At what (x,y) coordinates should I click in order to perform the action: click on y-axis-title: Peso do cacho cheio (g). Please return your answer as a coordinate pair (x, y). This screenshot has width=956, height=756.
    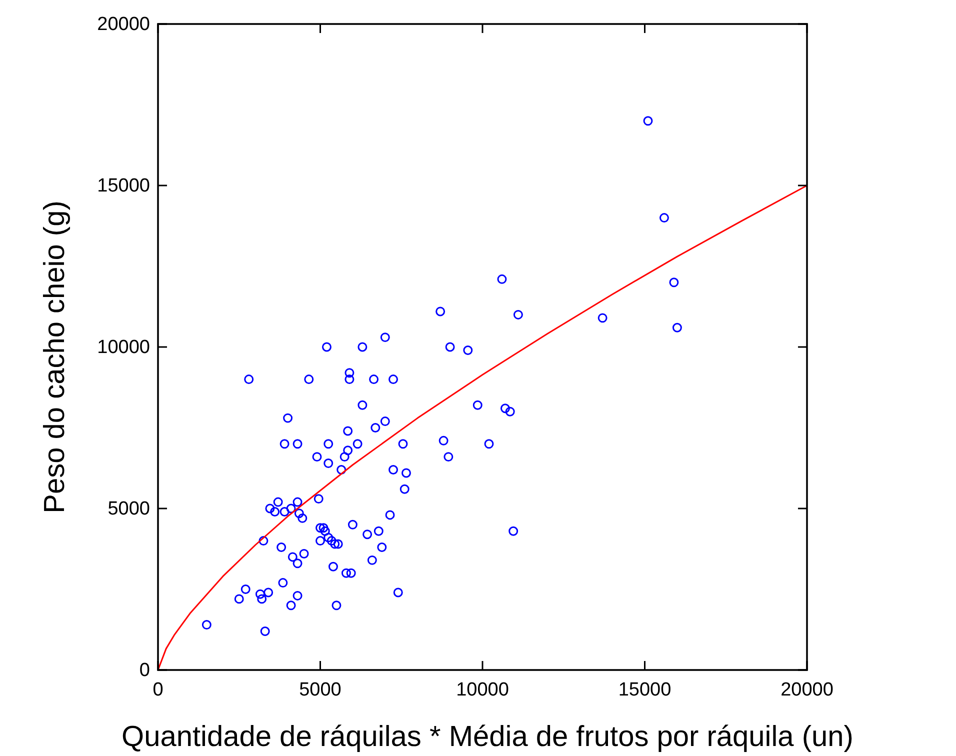
    Looking at the image, I should click on (55, 357).